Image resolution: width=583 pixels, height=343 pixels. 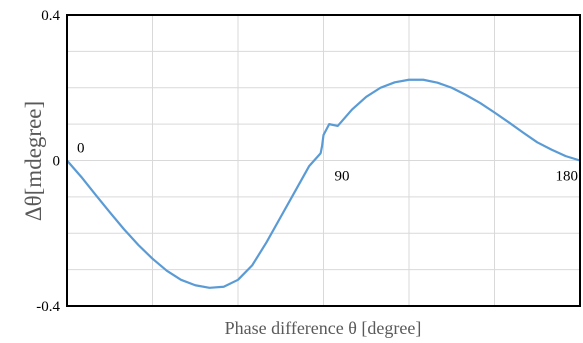 What do you see at coordinates (57, 162) in the screenshot?
I see `y-tick-label: 0` at bounding box center [57, 162].